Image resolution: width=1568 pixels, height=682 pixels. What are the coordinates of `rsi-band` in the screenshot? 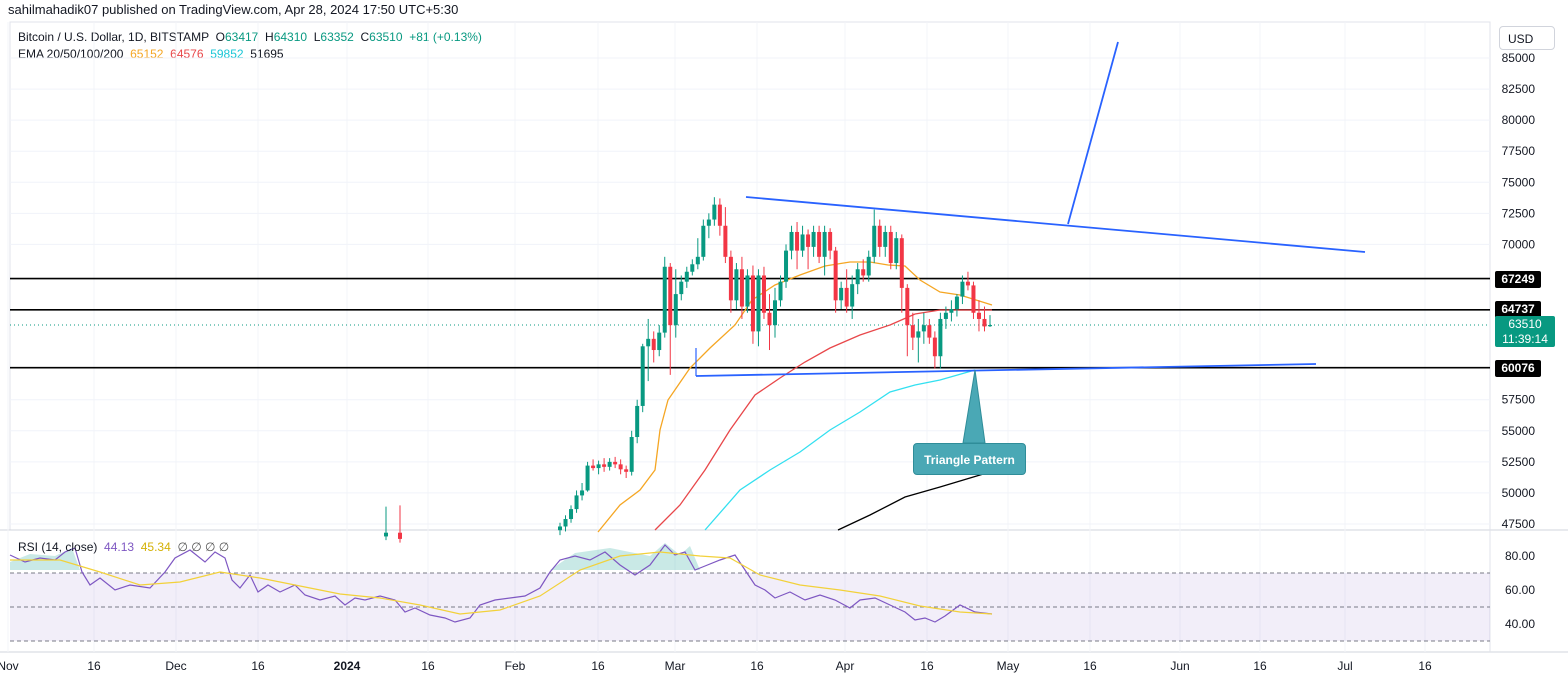 It's located at (750, 607).